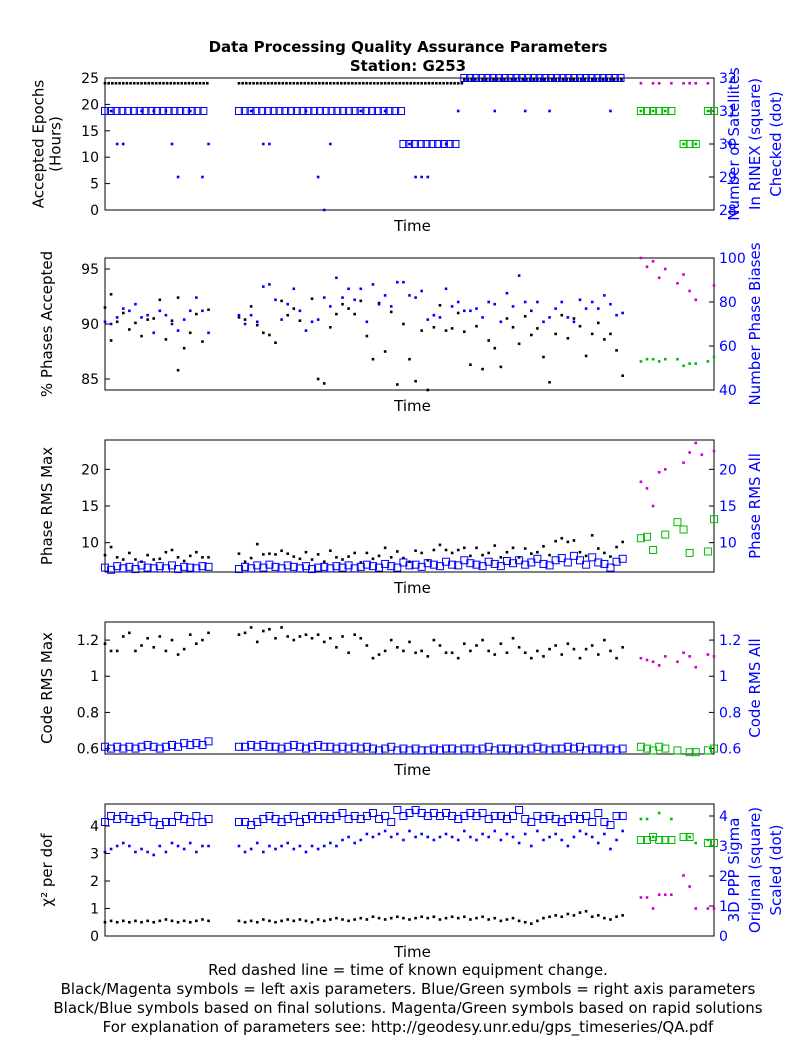 The height and width of the screenshot is (1050, 800). What do you see at coordinates (90, 270) in the screenshot?
I see `left-tick-label: 95` at bounding box center [90, 270].